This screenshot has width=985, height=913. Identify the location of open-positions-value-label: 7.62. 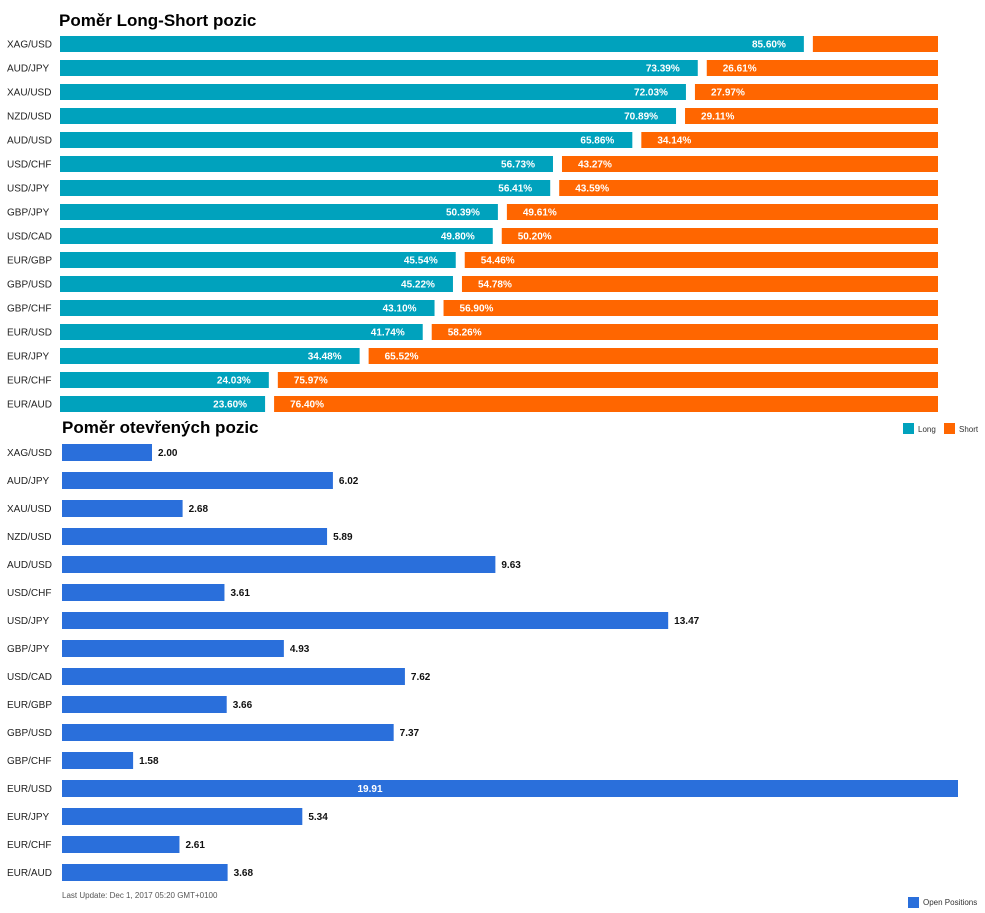
(421, 677).